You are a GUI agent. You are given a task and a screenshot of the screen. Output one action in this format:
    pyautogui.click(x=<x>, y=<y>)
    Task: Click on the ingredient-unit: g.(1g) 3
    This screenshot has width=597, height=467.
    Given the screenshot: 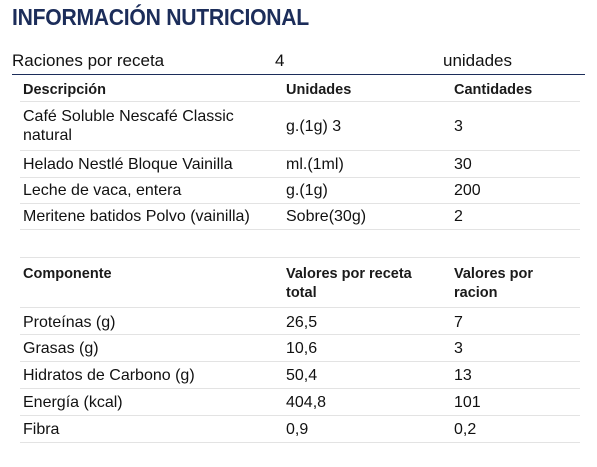 What is the action you would take?
    pyautogui.click(x=314, y=126)
    